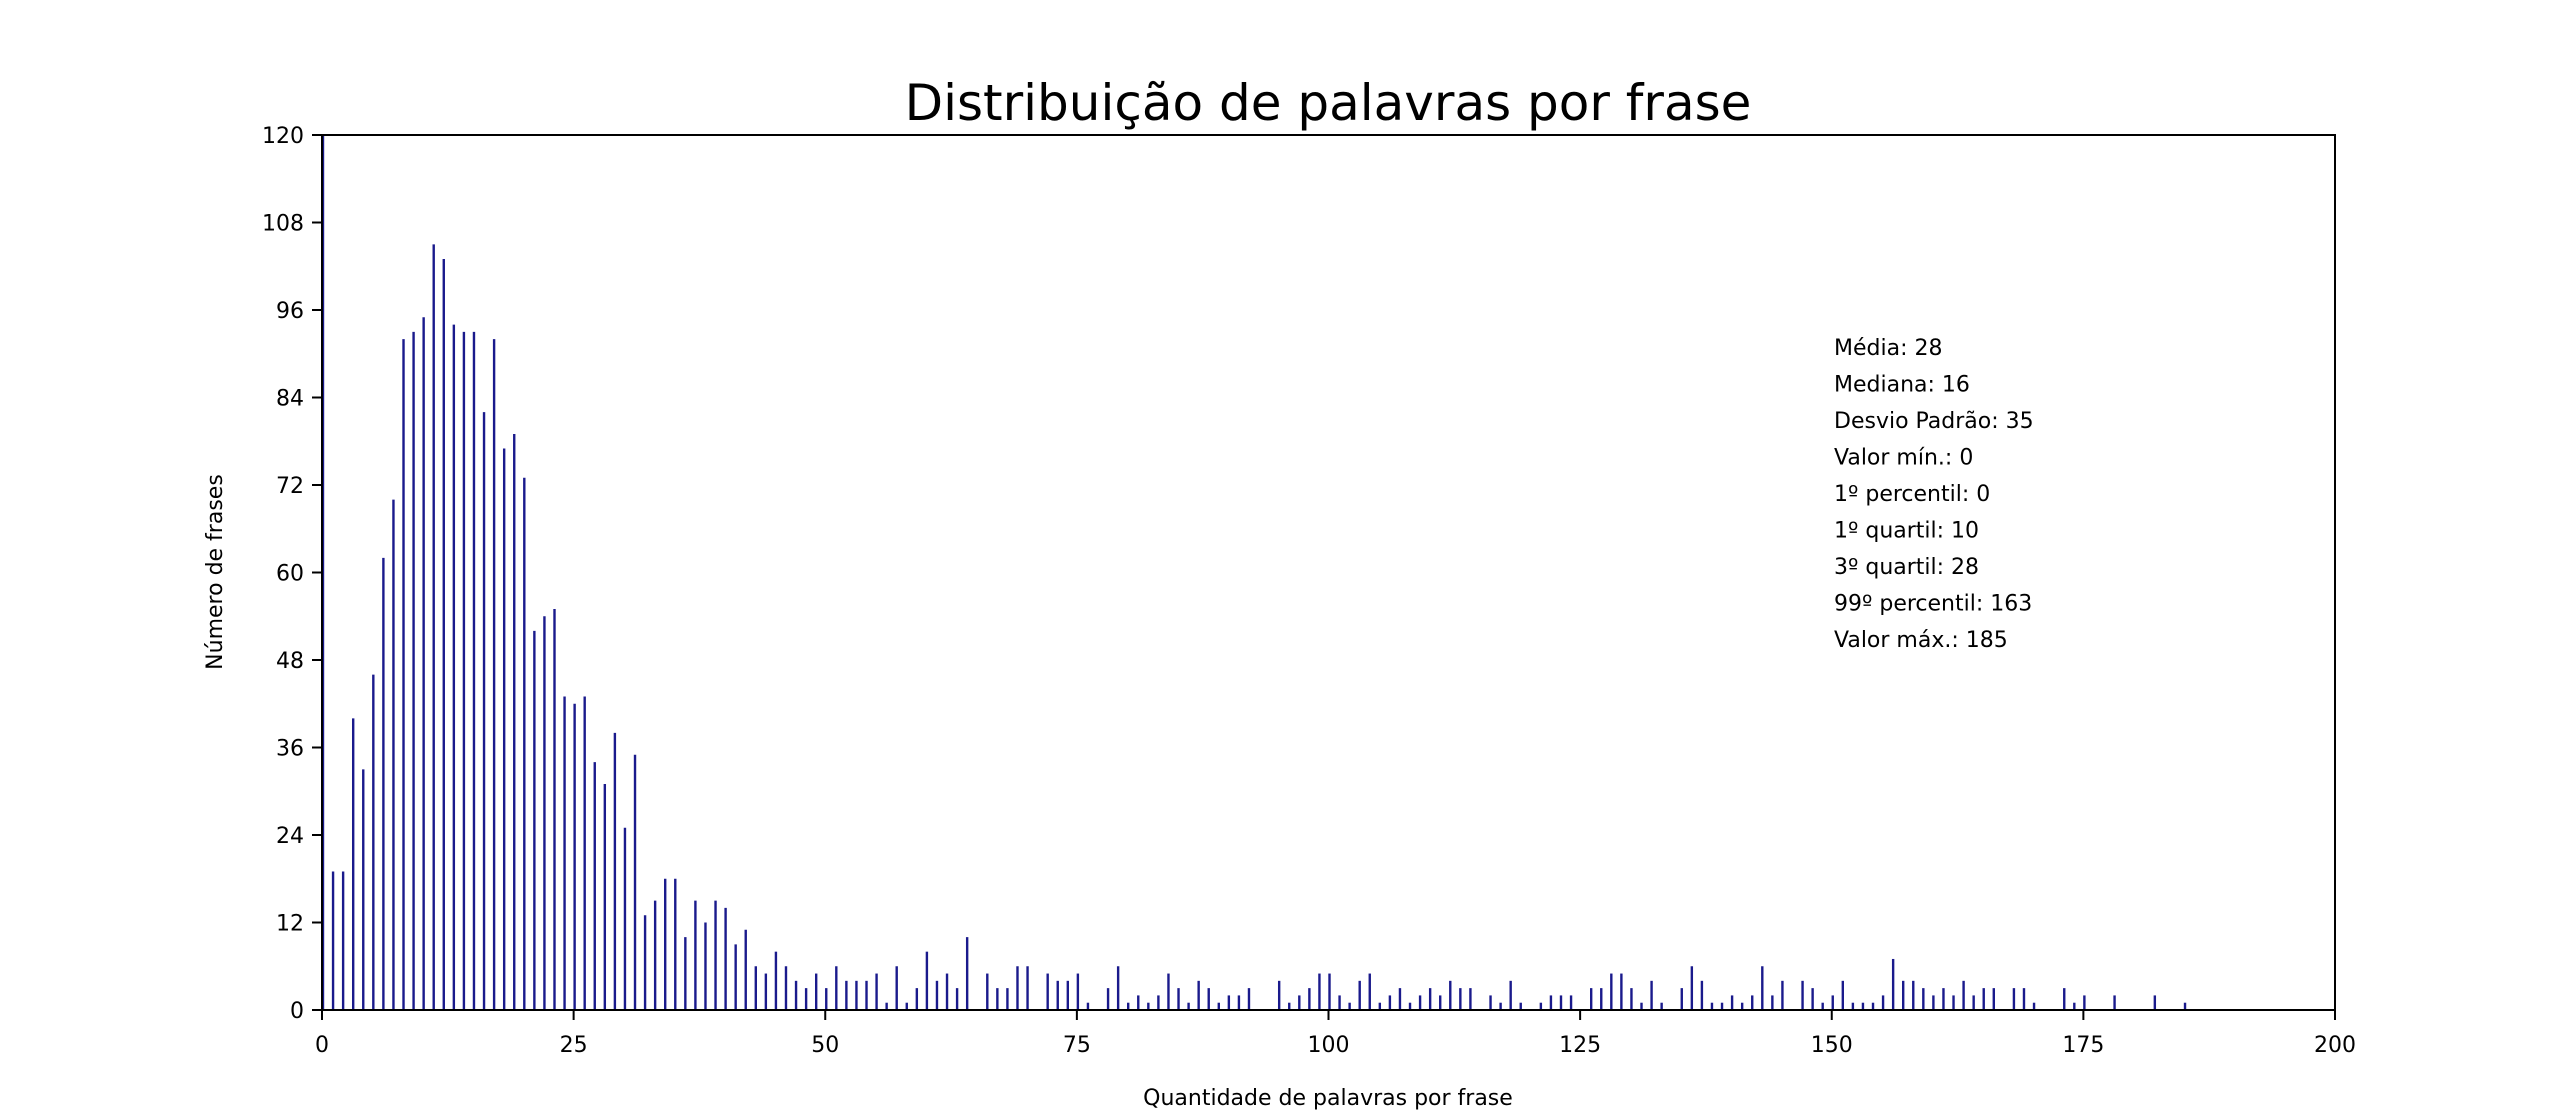  Describe the element at coordinates (290, 836) in the screenshot. I see `y-tick-label: 24` at that location.